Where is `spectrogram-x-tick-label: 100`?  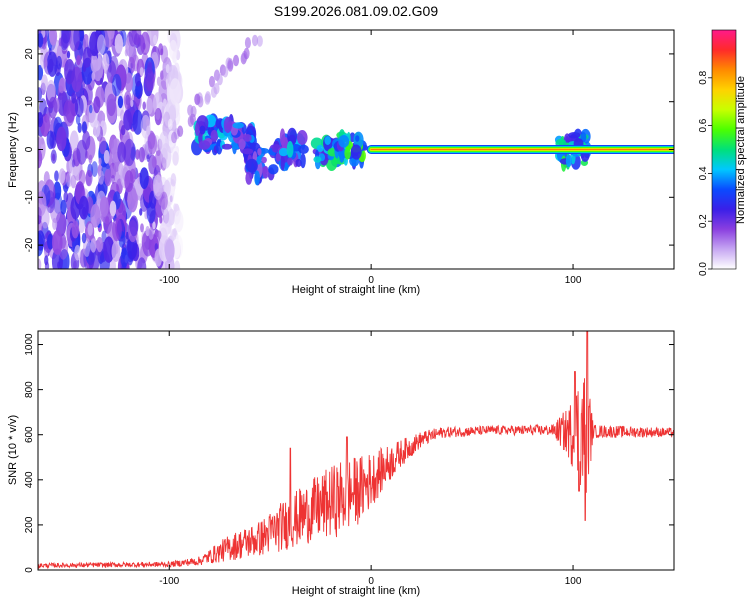 spectrogram-x-tick-label: 100 is located at coordinates (573, 280).